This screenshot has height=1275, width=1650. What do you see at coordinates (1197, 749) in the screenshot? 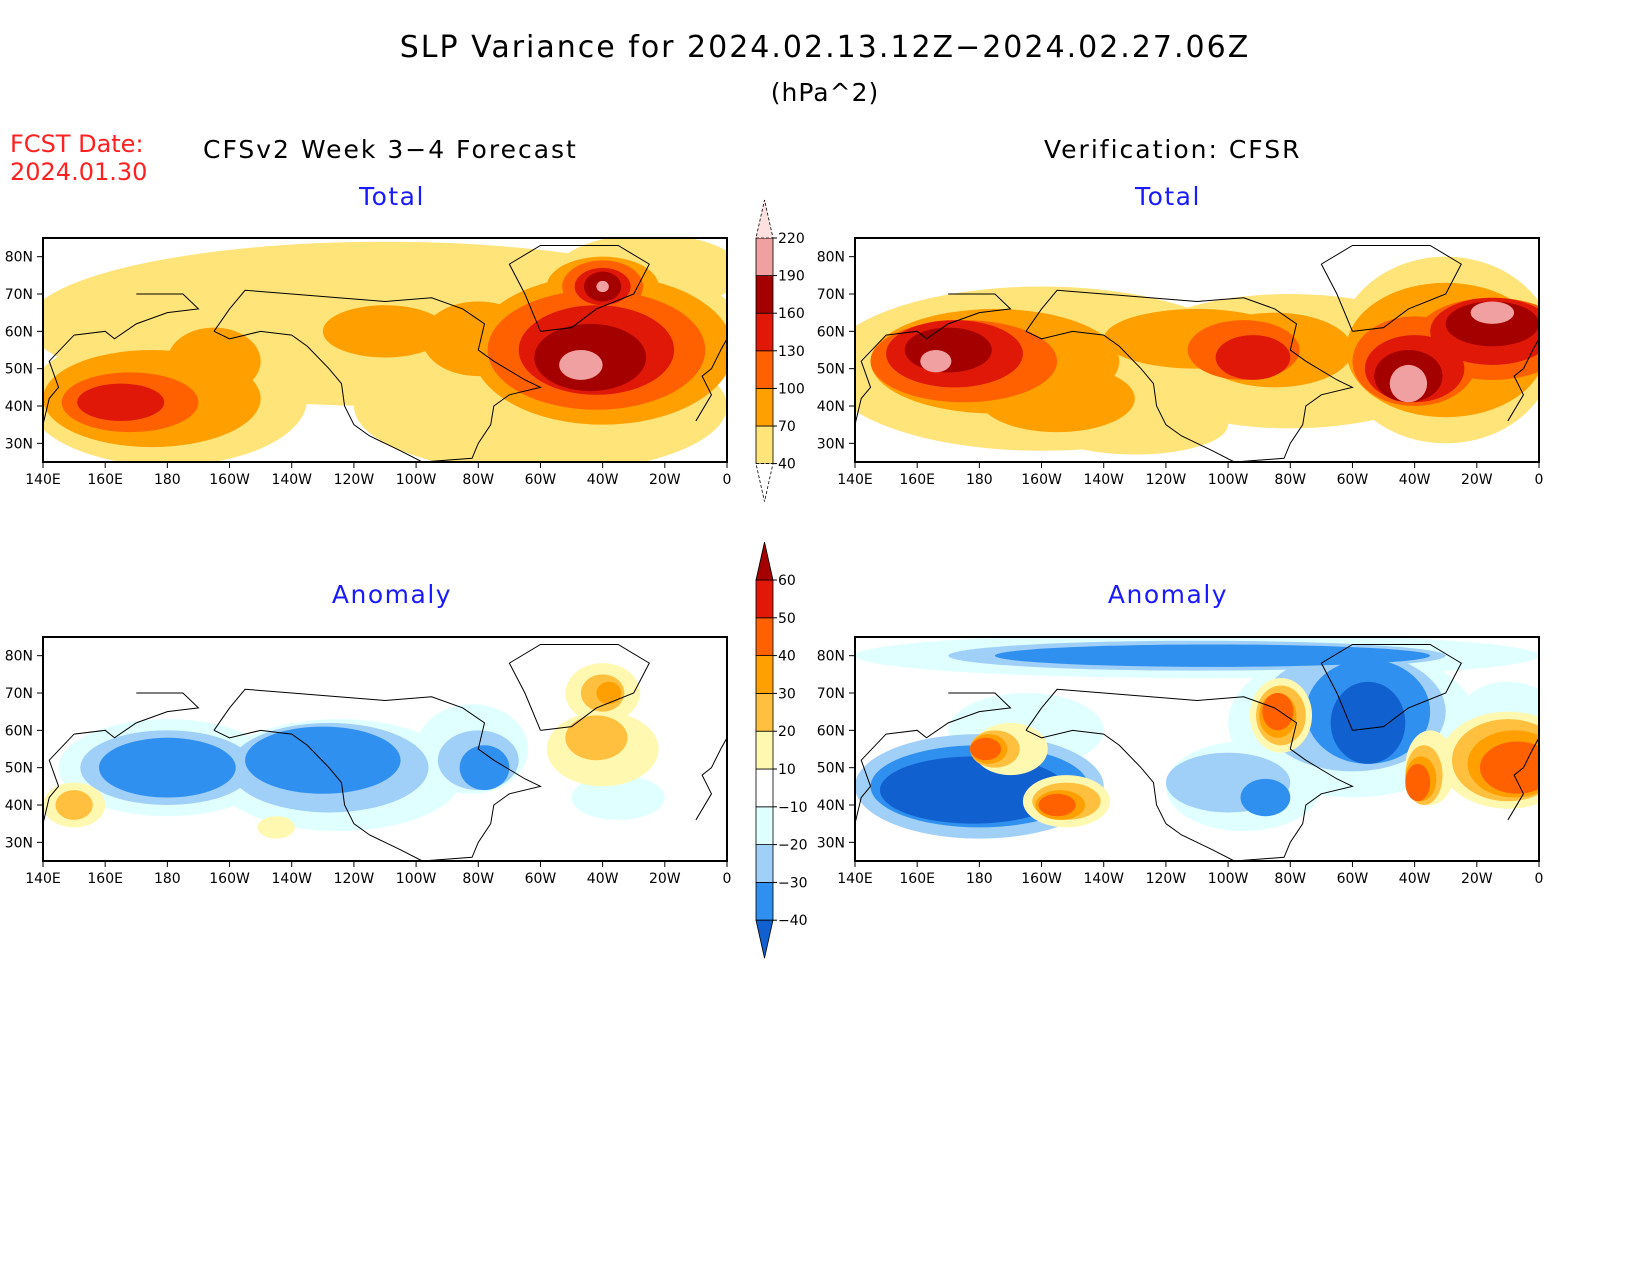
I see `verification_anomaly-field` at bounding box center [1197, 749].